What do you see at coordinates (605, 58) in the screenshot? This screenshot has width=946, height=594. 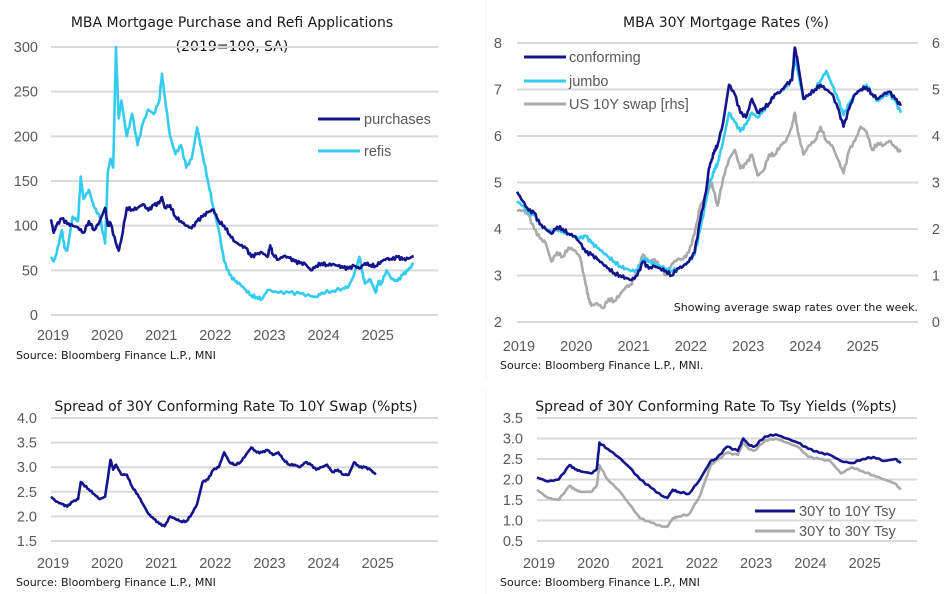 I see `legend-label-conforming: conforming` at bounding box center [605, 58].